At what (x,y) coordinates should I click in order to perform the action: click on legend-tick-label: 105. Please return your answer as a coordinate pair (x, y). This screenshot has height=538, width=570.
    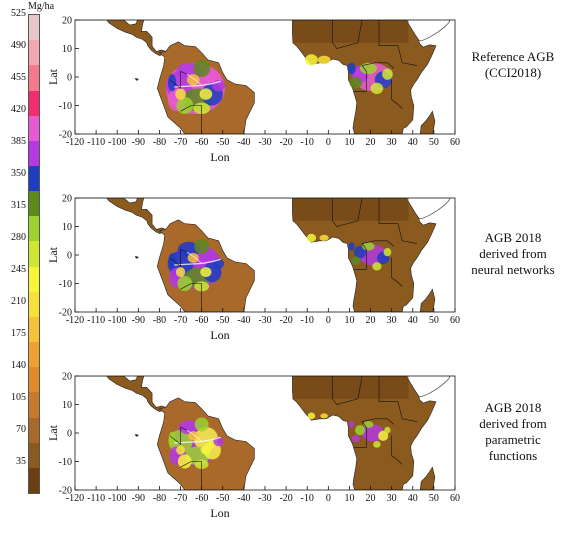
    Looking at the image, I should click on (18, 397).